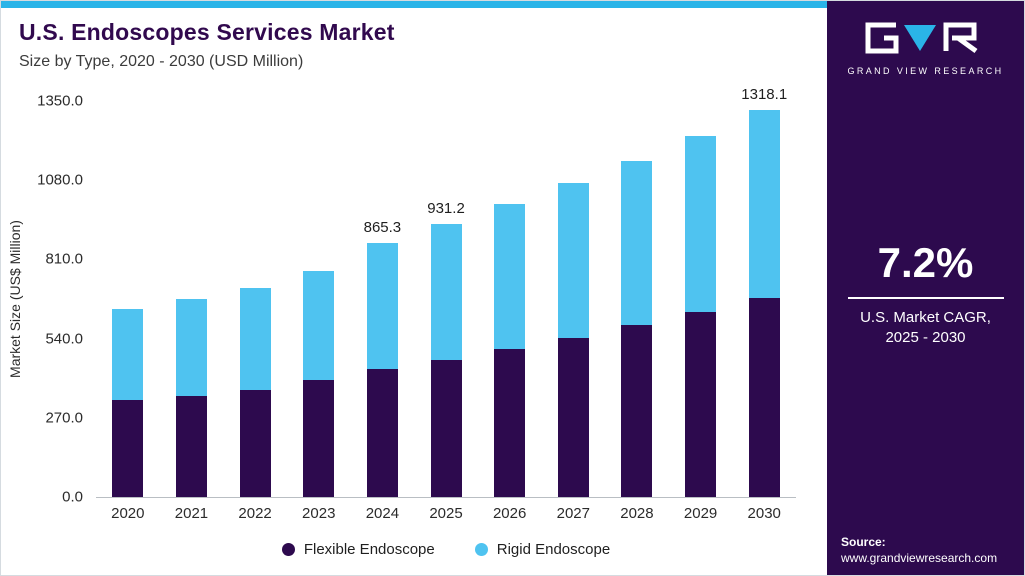  Describe the element at coordinates (288, 549) in the screenshot. I see `legend-swatch-flexible` at that location.